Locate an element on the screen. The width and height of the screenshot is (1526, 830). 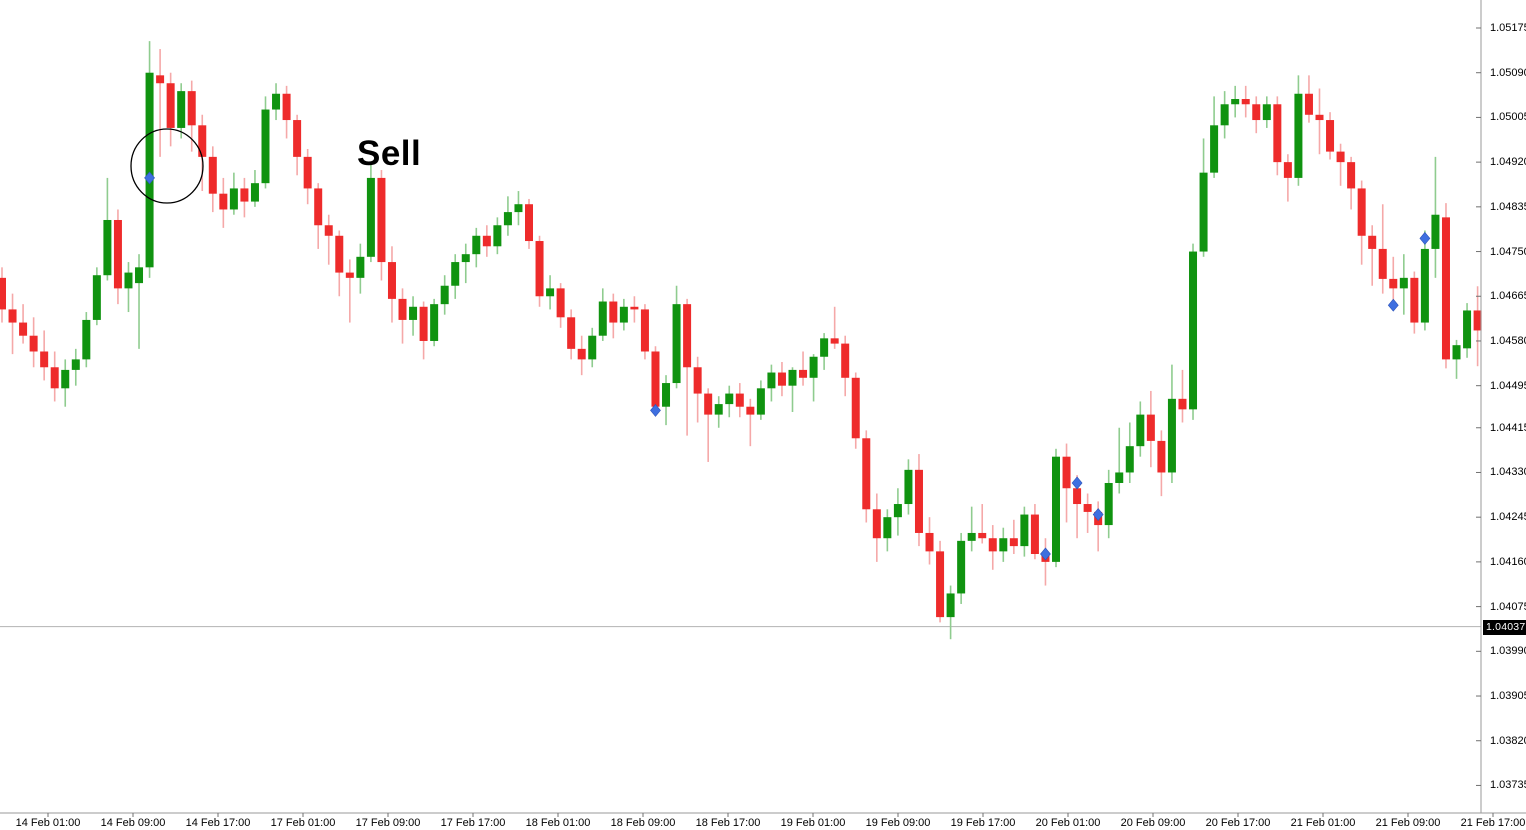
time-axis-label: 14 Feb 01:00 is located at coordinates (48, 823).